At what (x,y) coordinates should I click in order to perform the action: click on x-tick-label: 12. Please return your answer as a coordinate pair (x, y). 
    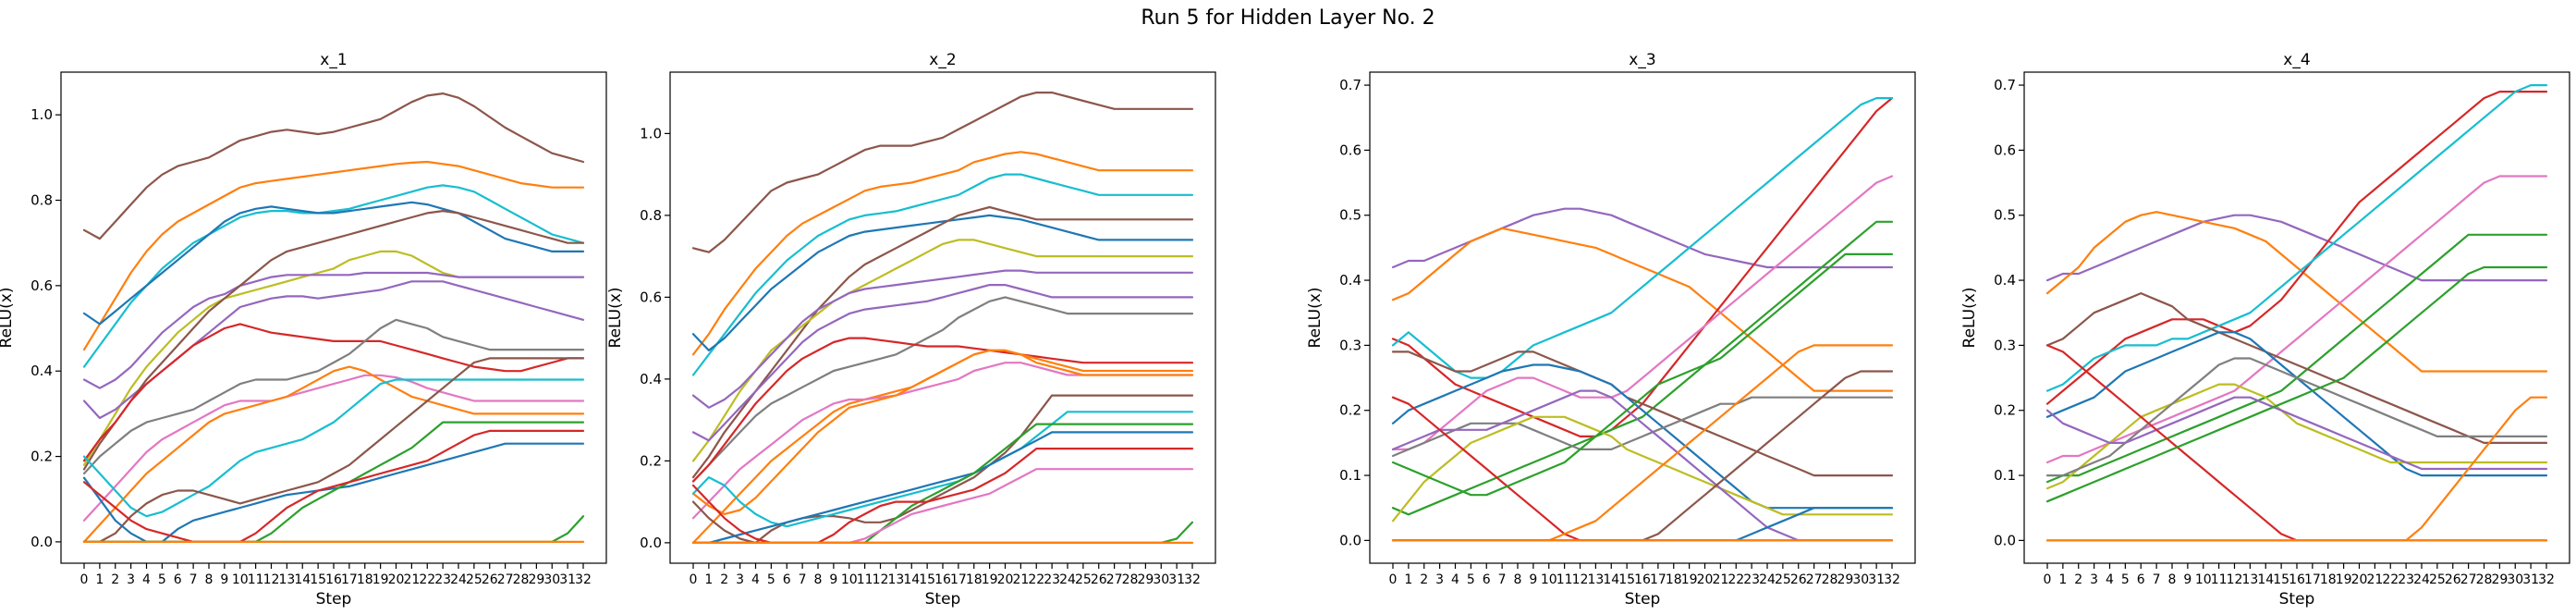
    Looking at the image, I should click on (881, 579).